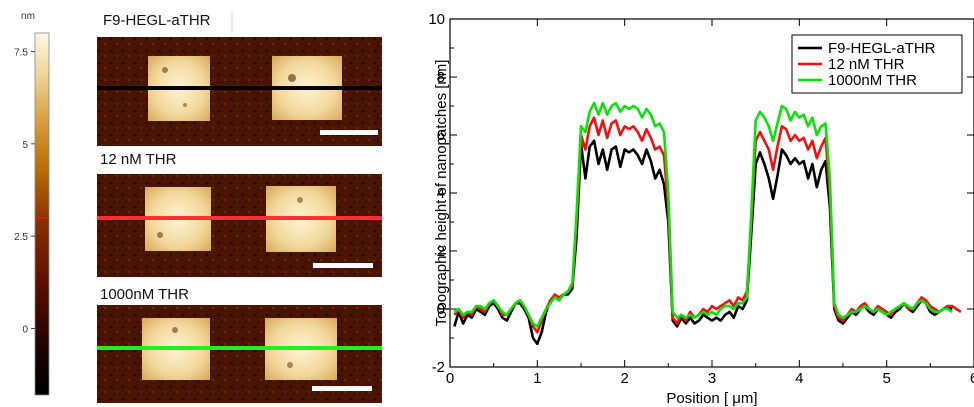  What do you see at coordinates (32, 203) in the screenshot?
I see `colorbar: nm 7.5 5 2.5 0` at bounding box center [32, 203].